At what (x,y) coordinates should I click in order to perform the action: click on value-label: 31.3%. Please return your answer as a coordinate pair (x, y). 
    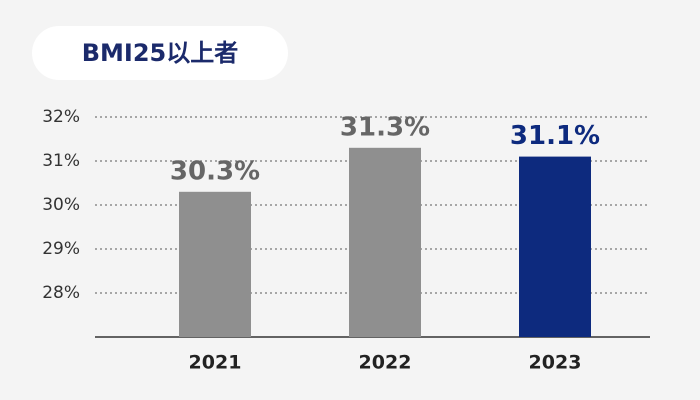
    Looking at the image, I should click on (385, 127).